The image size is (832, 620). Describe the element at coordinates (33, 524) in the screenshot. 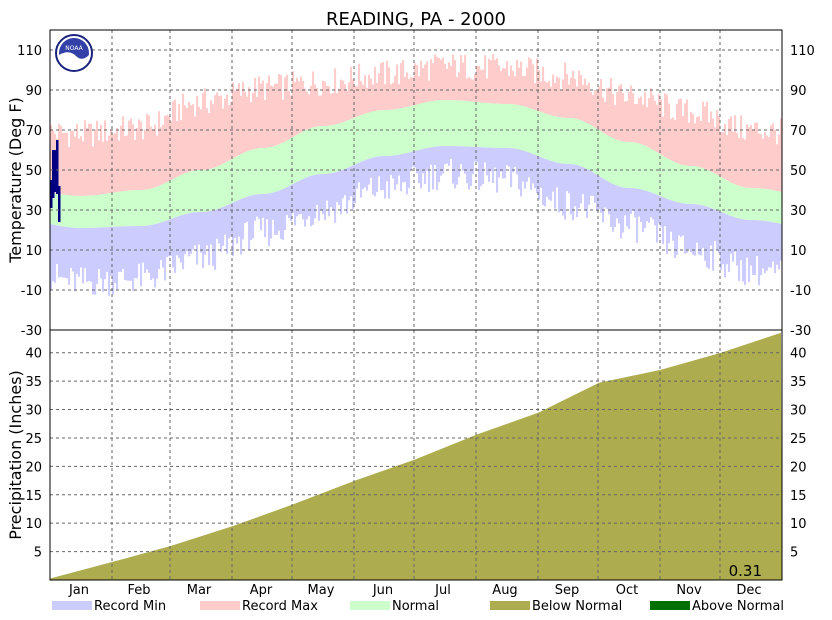

I see `precip-ytick-left: 10` at that location.